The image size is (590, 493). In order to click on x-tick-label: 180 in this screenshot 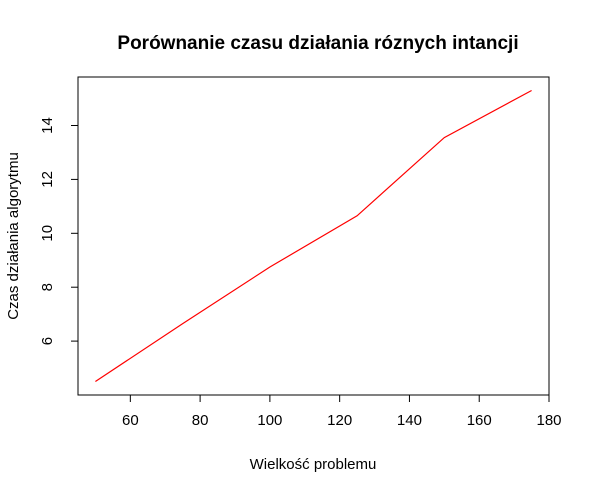, I will do `click(548, 420)`.